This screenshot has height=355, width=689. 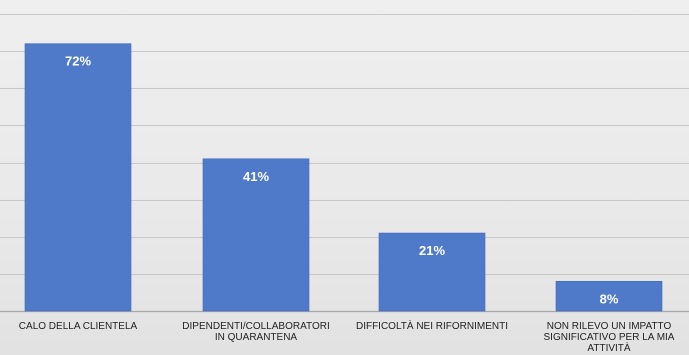 What do you see at coordinates (78, 61) in the screenshot?
I see `bar-value-label: 72%` at bounding box center [78, 61].